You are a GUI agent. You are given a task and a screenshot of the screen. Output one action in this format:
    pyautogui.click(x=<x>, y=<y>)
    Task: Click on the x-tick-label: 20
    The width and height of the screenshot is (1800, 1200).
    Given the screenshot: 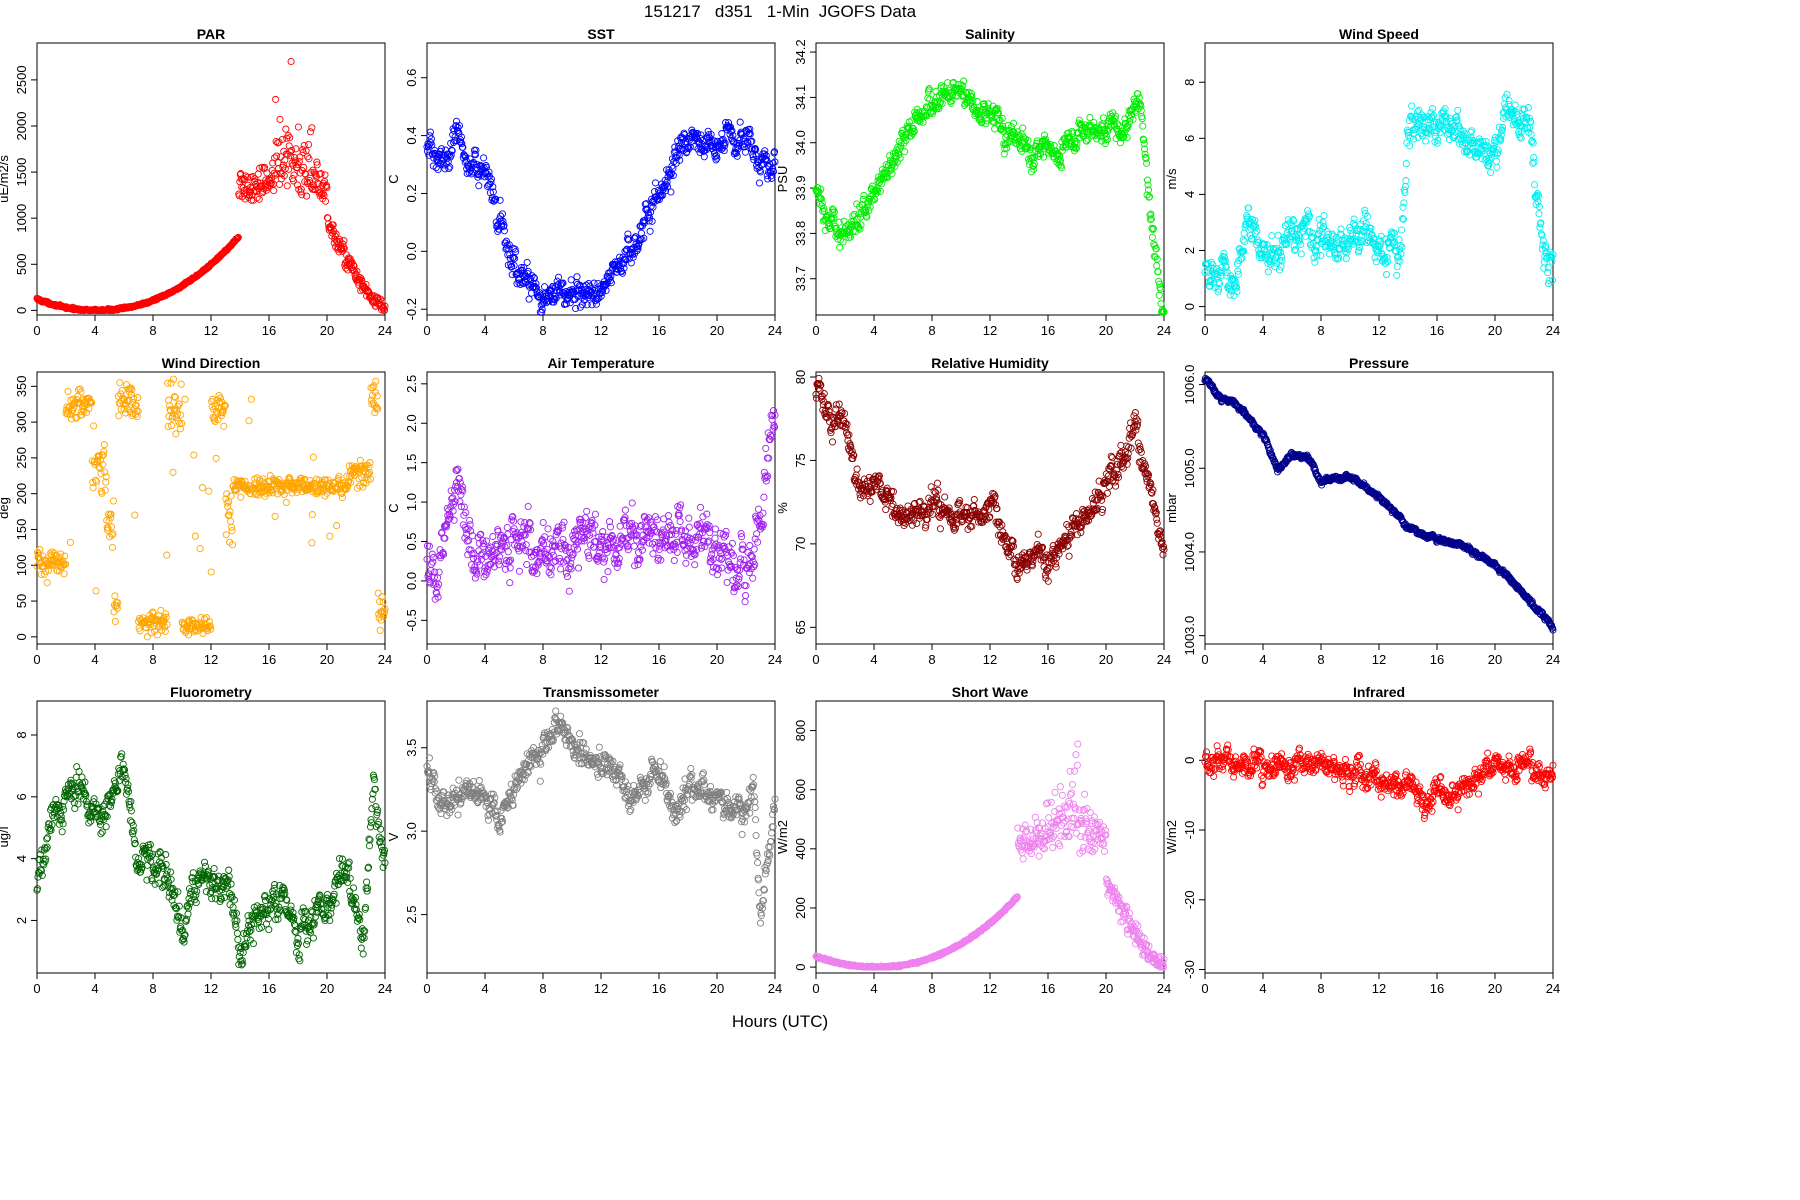 What is the action you would take?
    pyautogui.click(x=717, y=330)
    